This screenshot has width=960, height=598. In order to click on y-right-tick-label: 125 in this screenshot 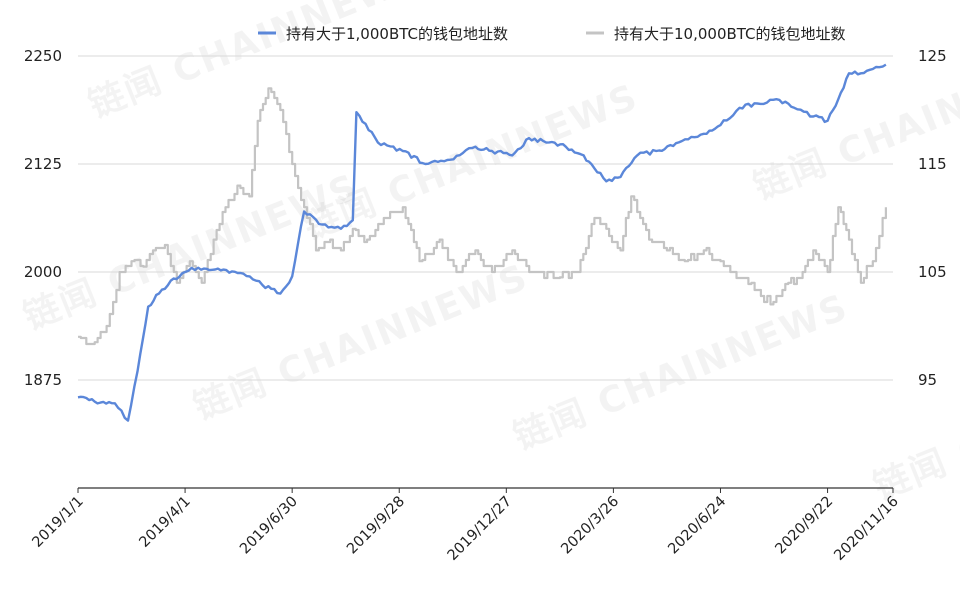, I will do `click(932, 56)`.